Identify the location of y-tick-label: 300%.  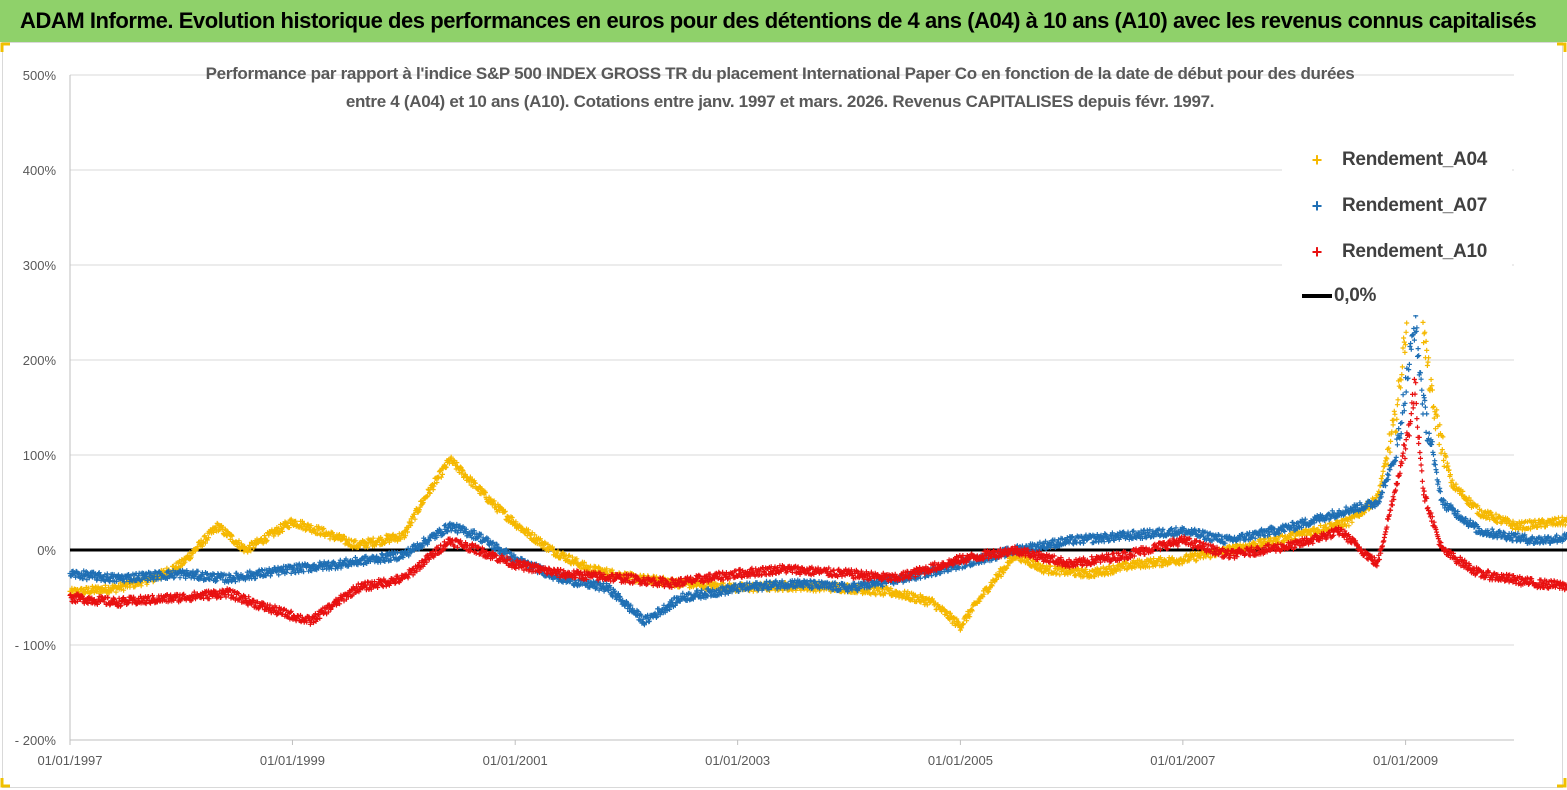
(40, 265).